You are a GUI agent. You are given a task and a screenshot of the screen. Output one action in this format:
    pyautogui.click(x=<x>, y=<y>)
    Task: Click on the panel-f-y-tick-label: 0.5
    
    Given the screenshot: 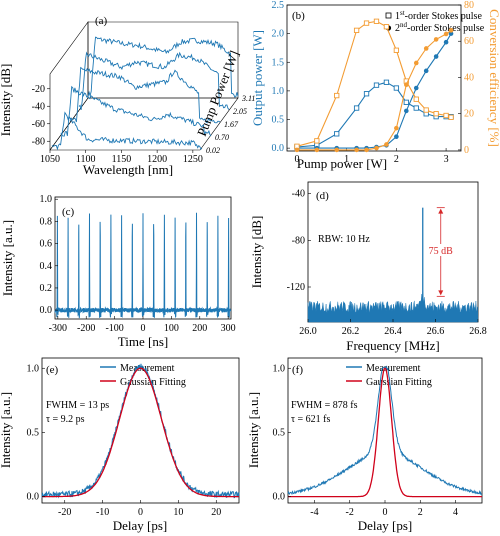 What is the action you would take?
    pyautogui.click(x=279, y=432)
    